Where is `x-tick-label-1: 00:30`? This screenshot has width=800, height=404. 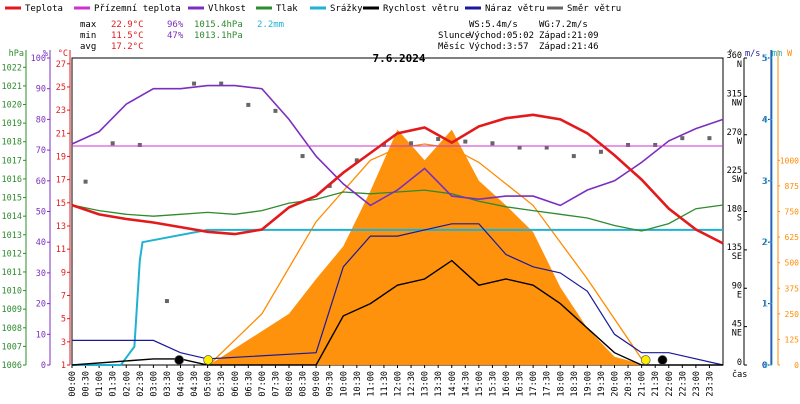 x-tick-label-1: 00:30 is located at coordinates (87, 384).